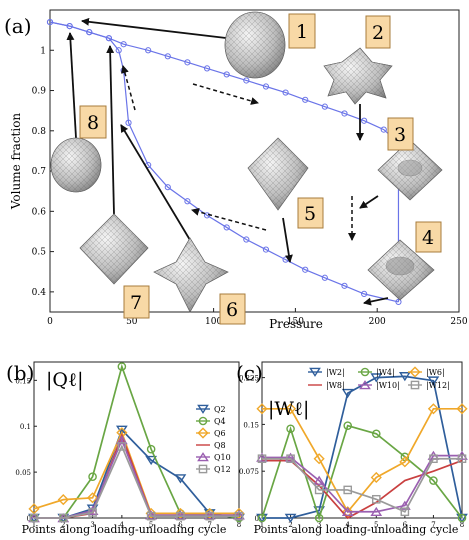  What do you see at coordinates (50, 322) in the screenshot?
I see `x-tick-label-a: 0` at bounding box center [50, 322].